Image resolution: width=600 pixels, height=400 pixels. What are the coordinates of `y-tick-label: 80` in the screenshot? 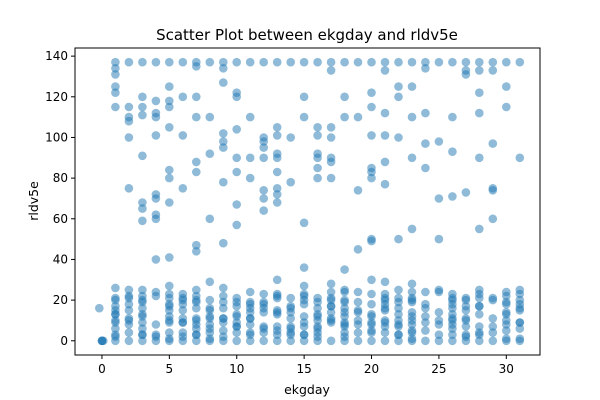 It's located at (60, 178).